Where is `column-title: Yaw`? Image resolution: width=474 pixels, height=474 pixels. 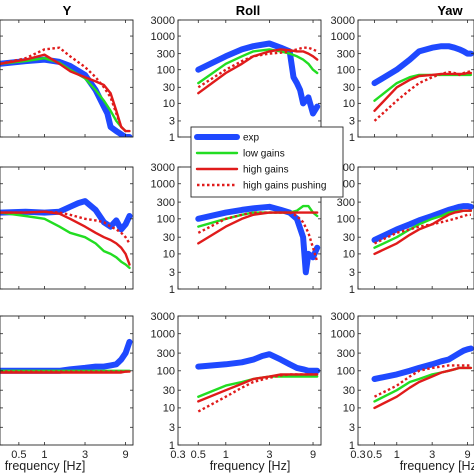 column-title: Yaw is located at coordinates (450, 10).